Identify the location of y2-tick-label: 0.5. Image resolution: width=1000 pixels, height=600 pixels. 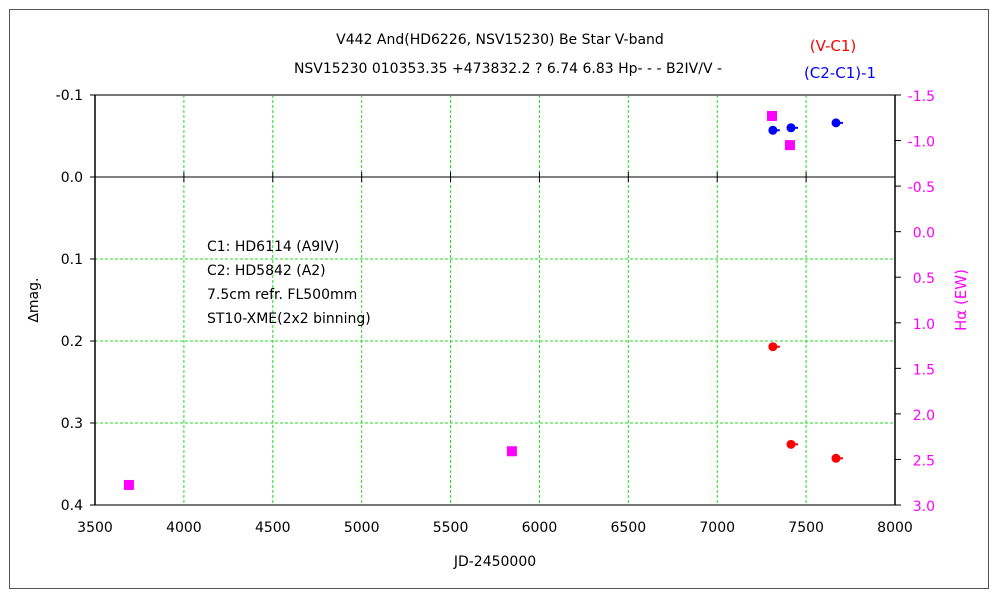
(924, 279).